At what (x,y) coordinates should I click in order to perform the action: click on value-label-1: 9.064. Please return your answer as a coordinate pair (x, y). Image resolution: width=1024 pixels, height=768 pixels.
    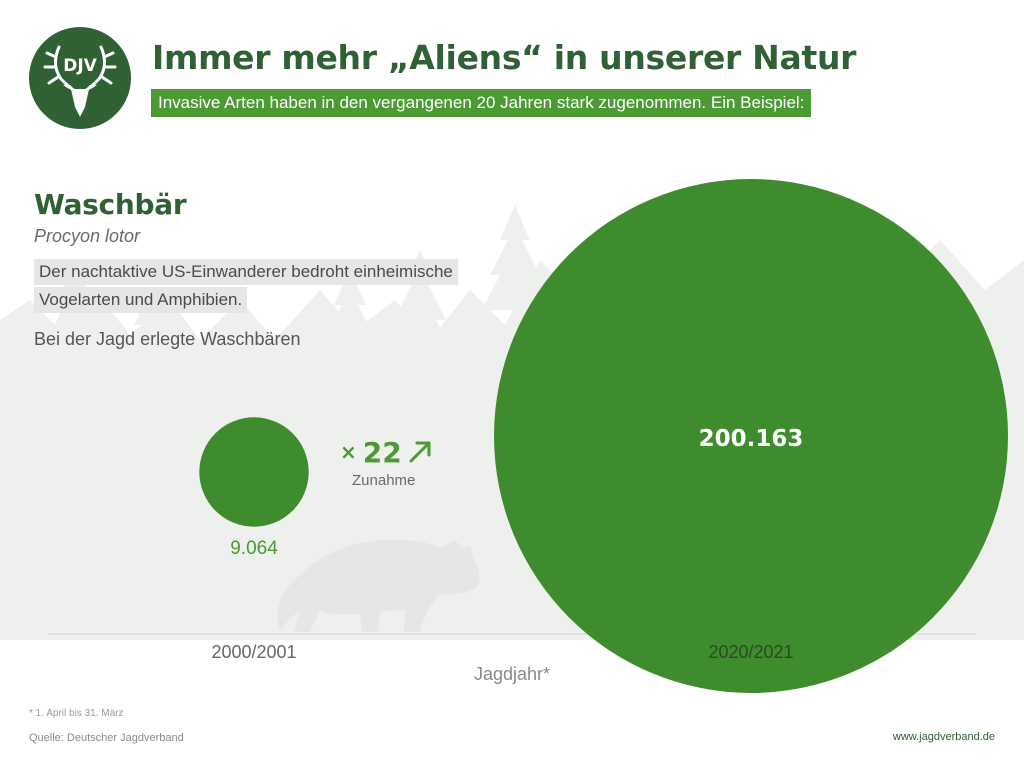
    Looking at the image, I should click on (254, 548).